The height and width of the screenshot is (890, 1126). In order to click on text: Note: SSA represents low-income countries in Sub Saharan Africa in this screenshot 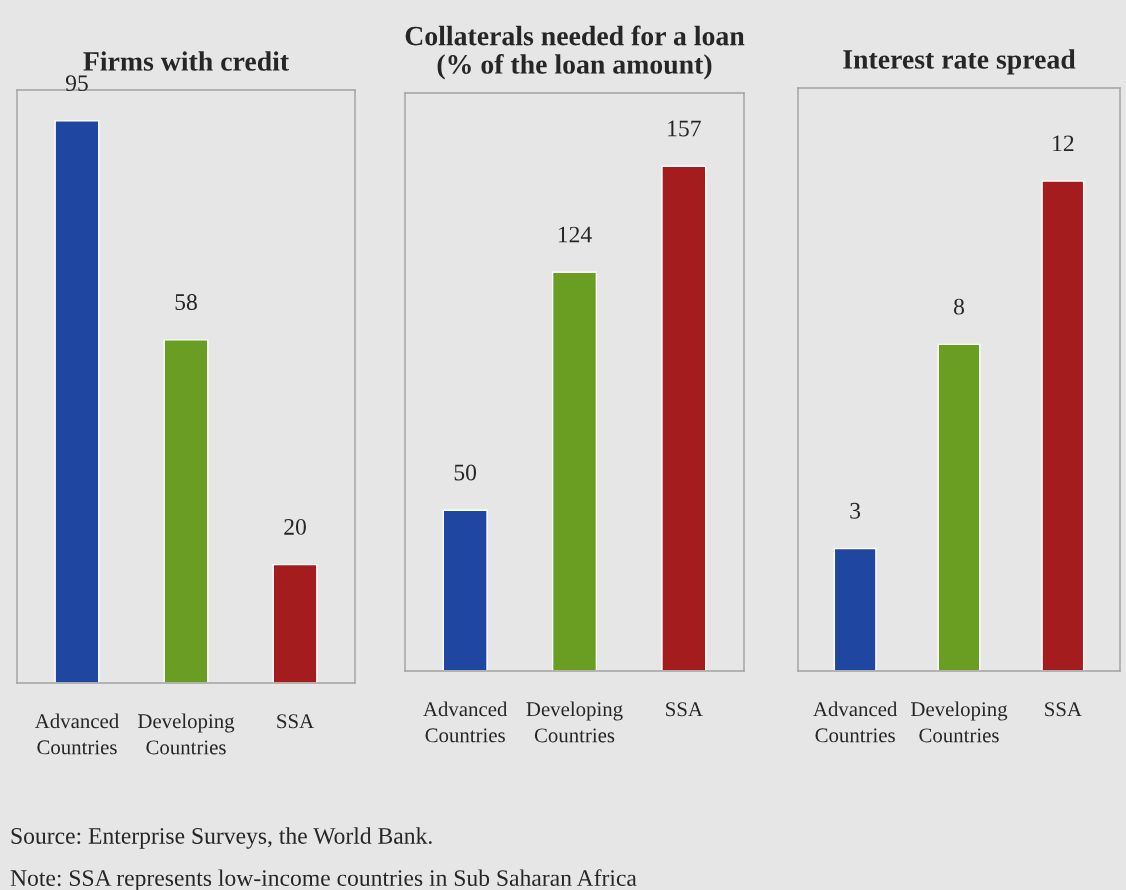, I will do `click(323, 879)`.